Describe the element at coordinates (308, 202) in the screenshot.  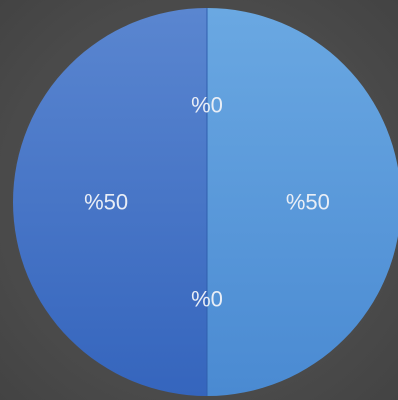
I see `slice-label-0: %50` at that location.